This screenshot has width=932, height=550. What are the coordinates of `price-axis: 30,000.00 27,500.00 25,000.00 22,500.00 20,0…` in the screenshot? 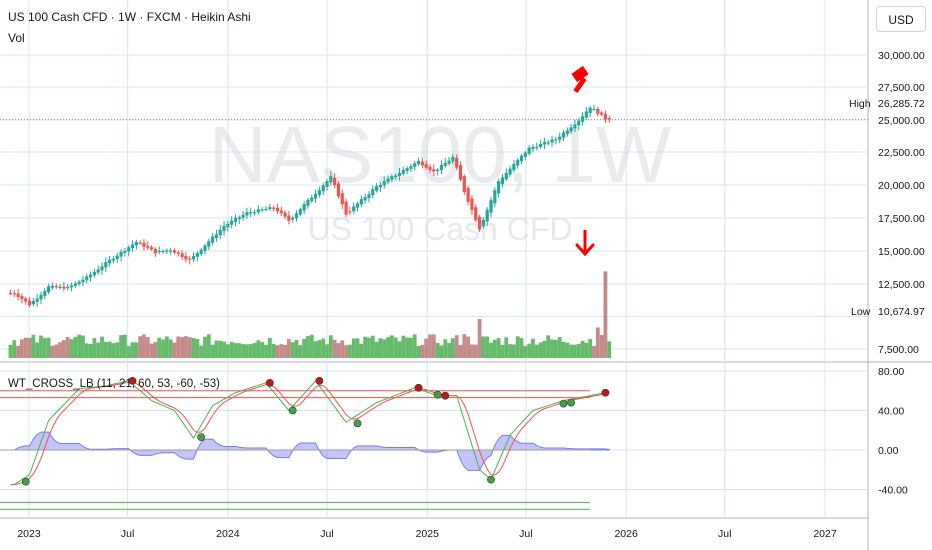 It's located at (901, 273).